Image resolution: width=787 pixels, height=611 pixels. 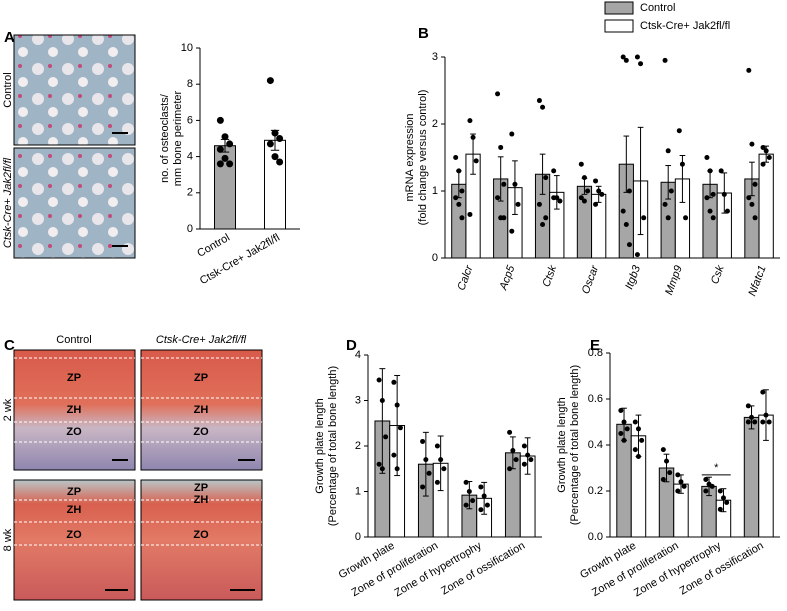 What do you see at coordinates (190, 120) in the screenshot?
I see `y-tick-label: 6` at bounding box center [190, 120].